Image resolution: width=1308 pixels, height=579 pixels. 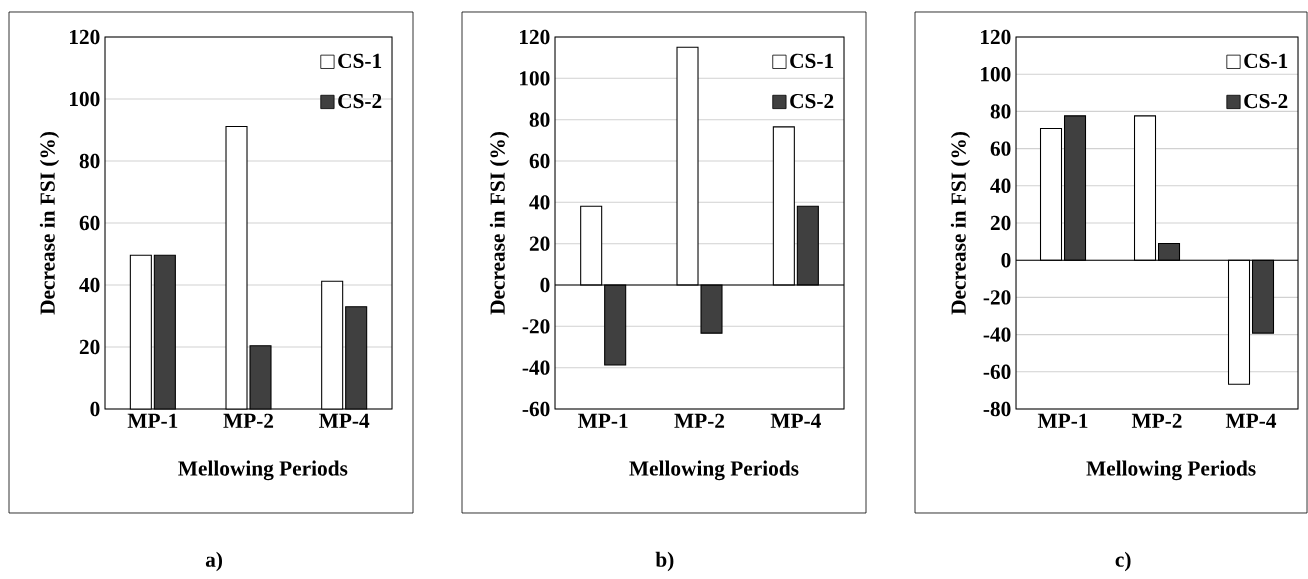 What do you see at coordinates (664, 561) in the screenshot?
I see `text: b)` at bounding box center [664, 561].